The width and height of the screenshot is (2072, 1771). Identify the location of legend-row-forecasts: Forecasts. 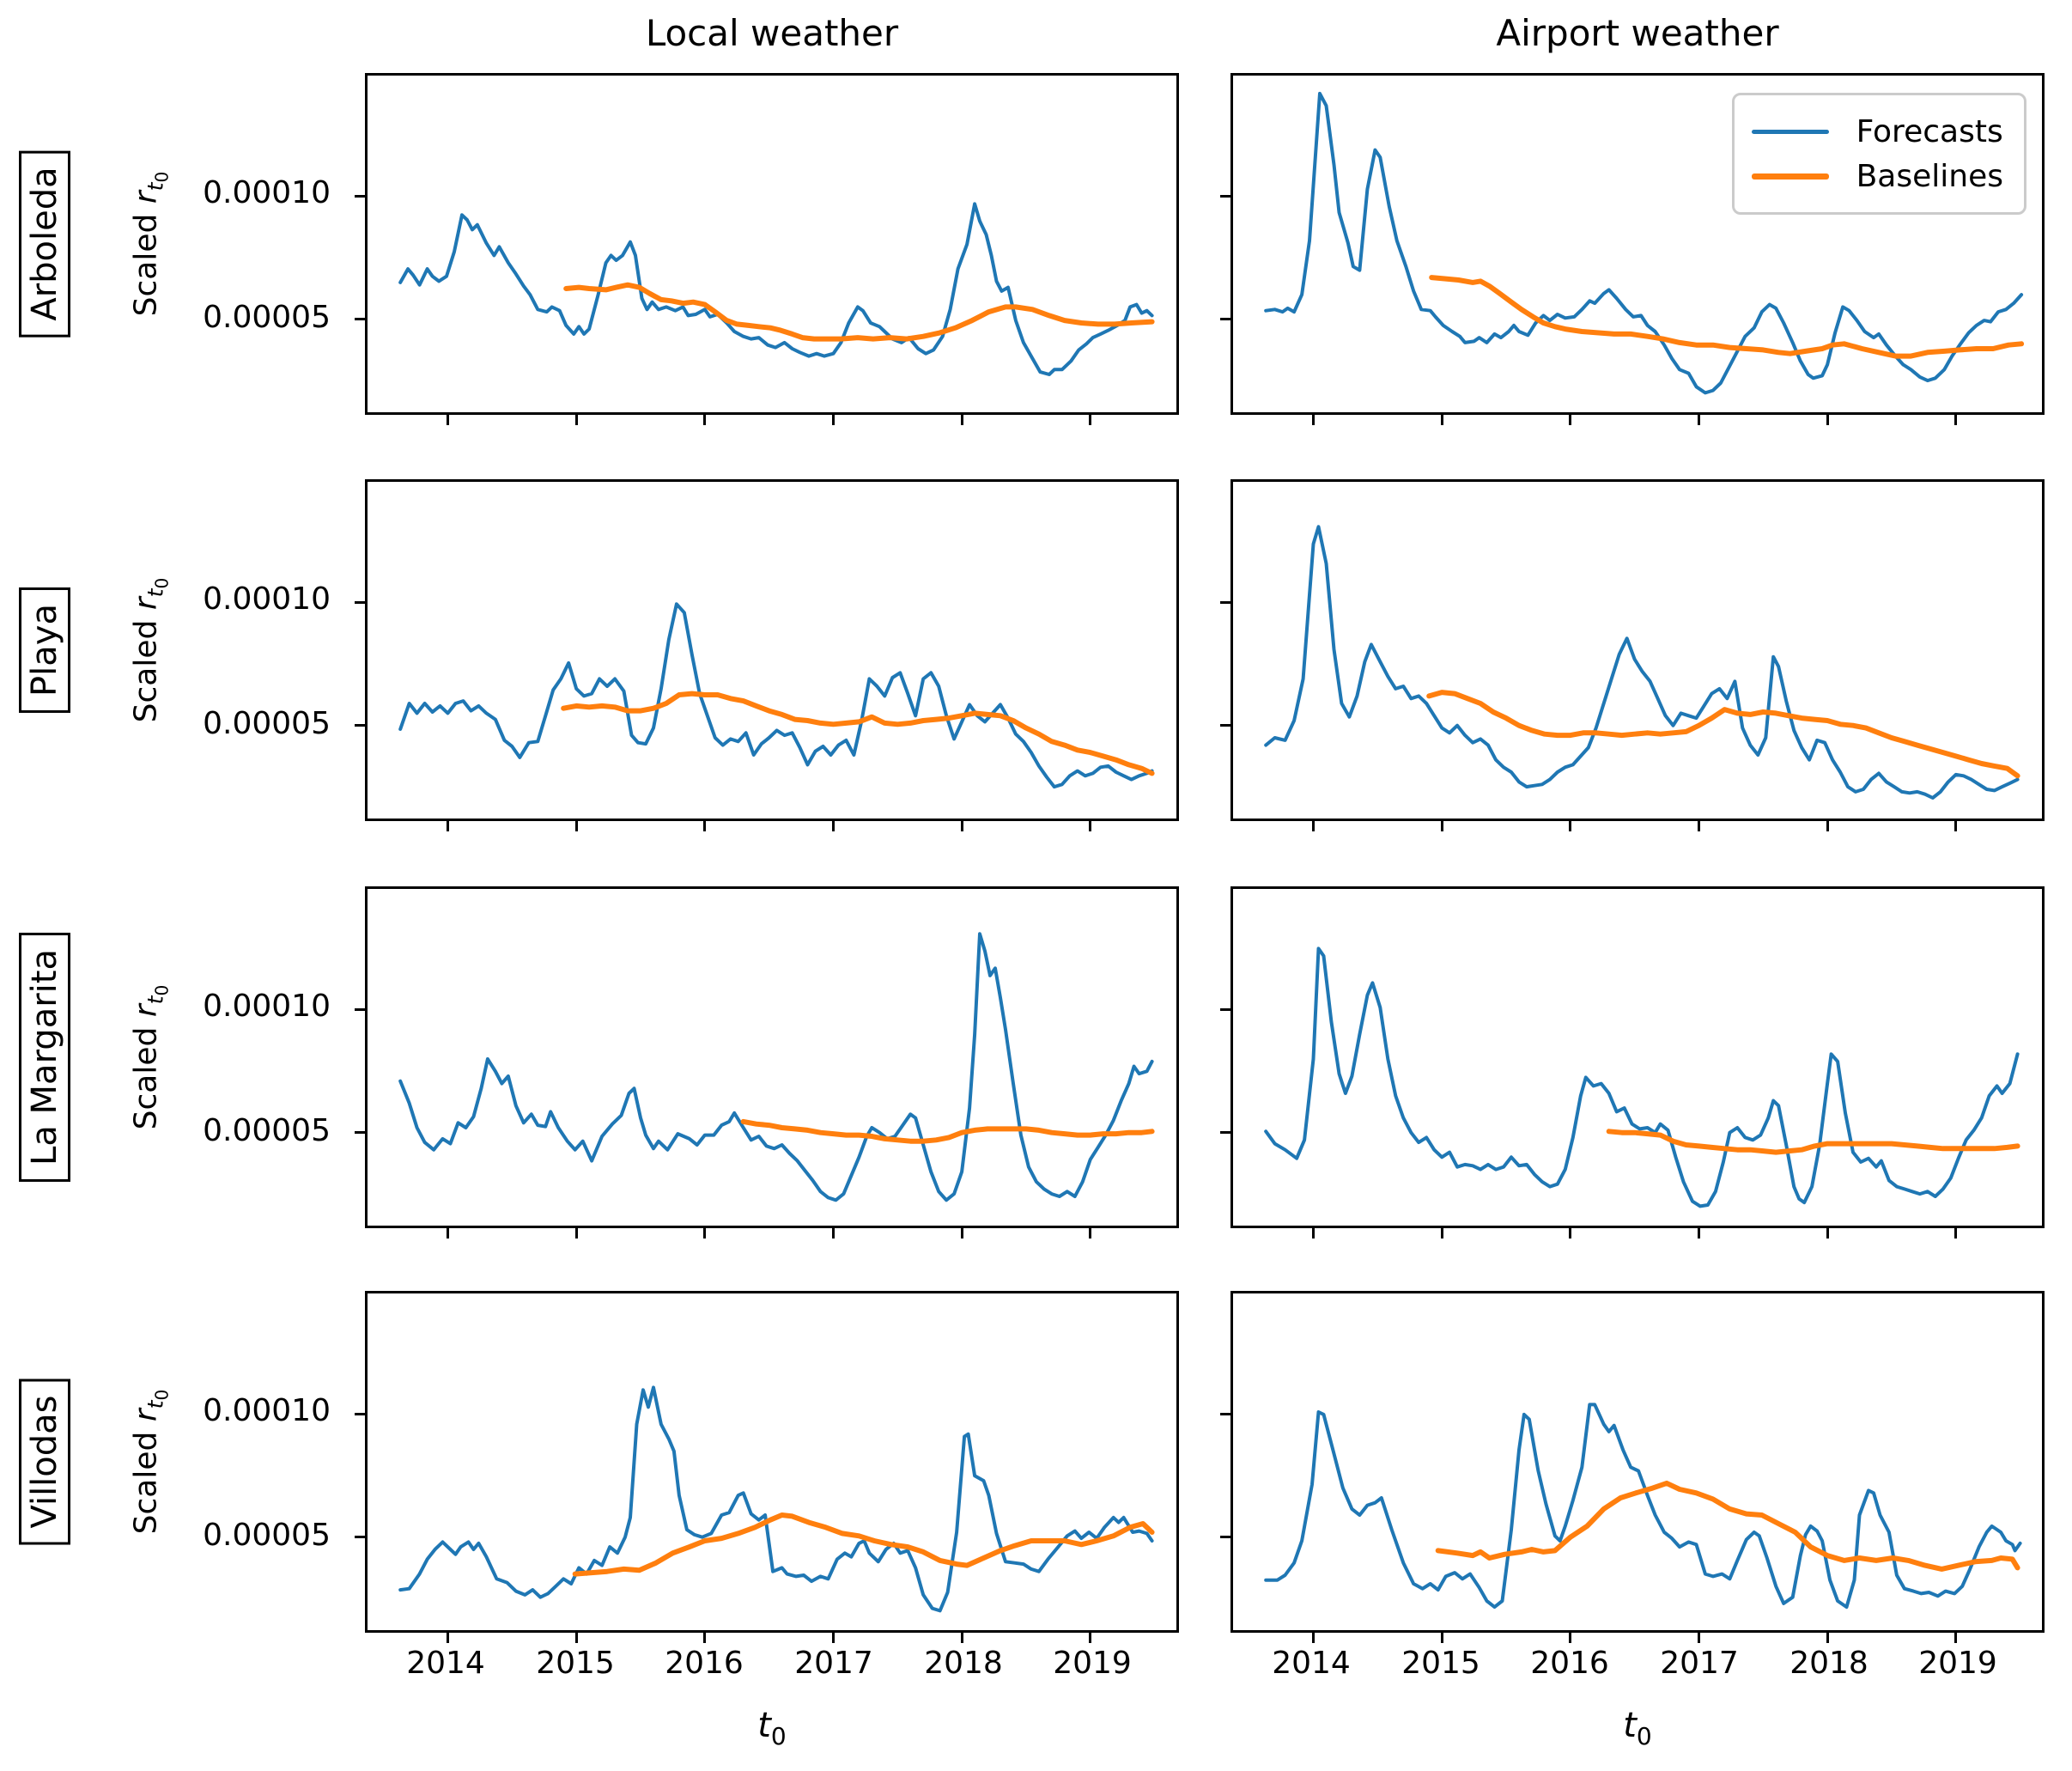
(1877, 131).